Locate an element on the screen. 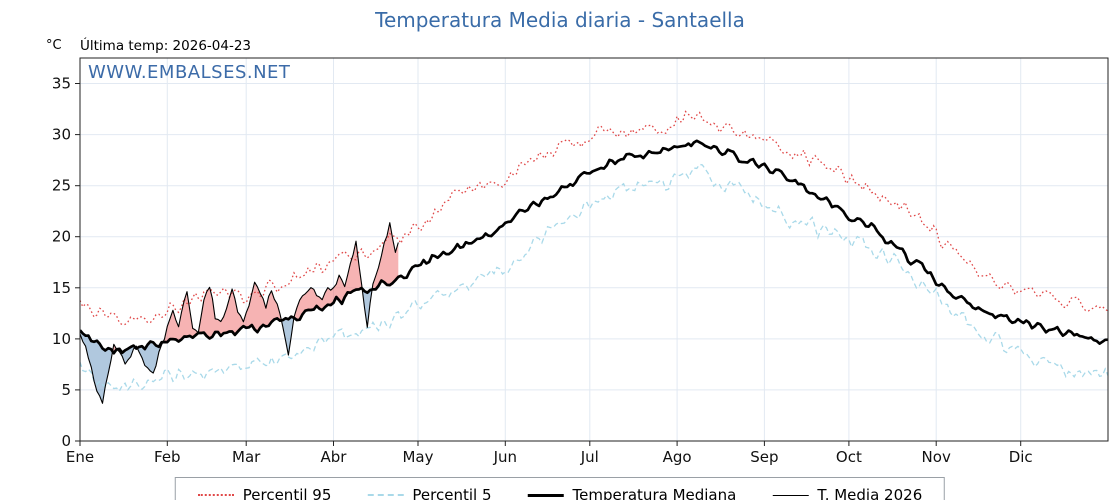 Image resolution: width=1120 pixels, height=500 pixels. legend-item-percentil-5: Percentil 5 is located at coordinates (429, 493).